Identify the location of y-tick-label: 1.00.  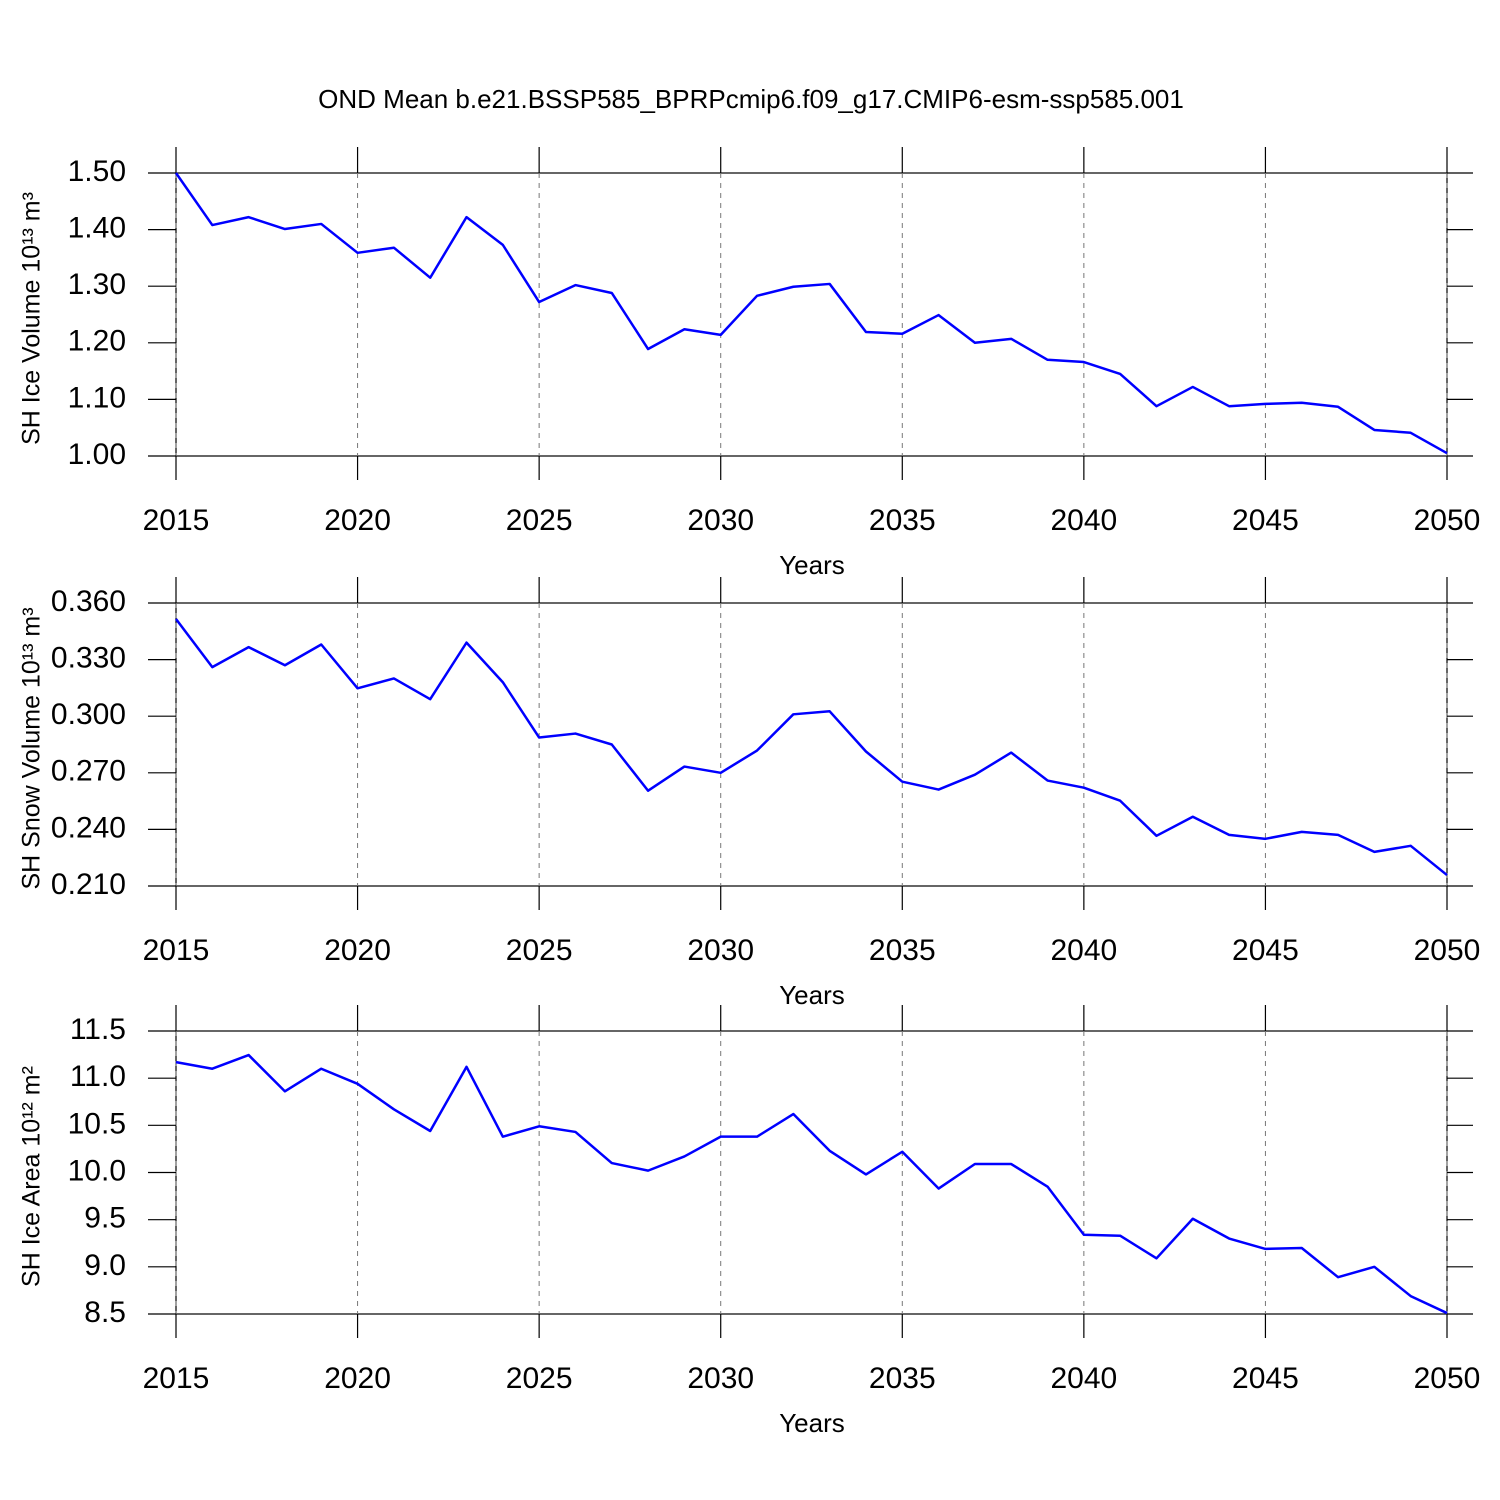
(97, 454).